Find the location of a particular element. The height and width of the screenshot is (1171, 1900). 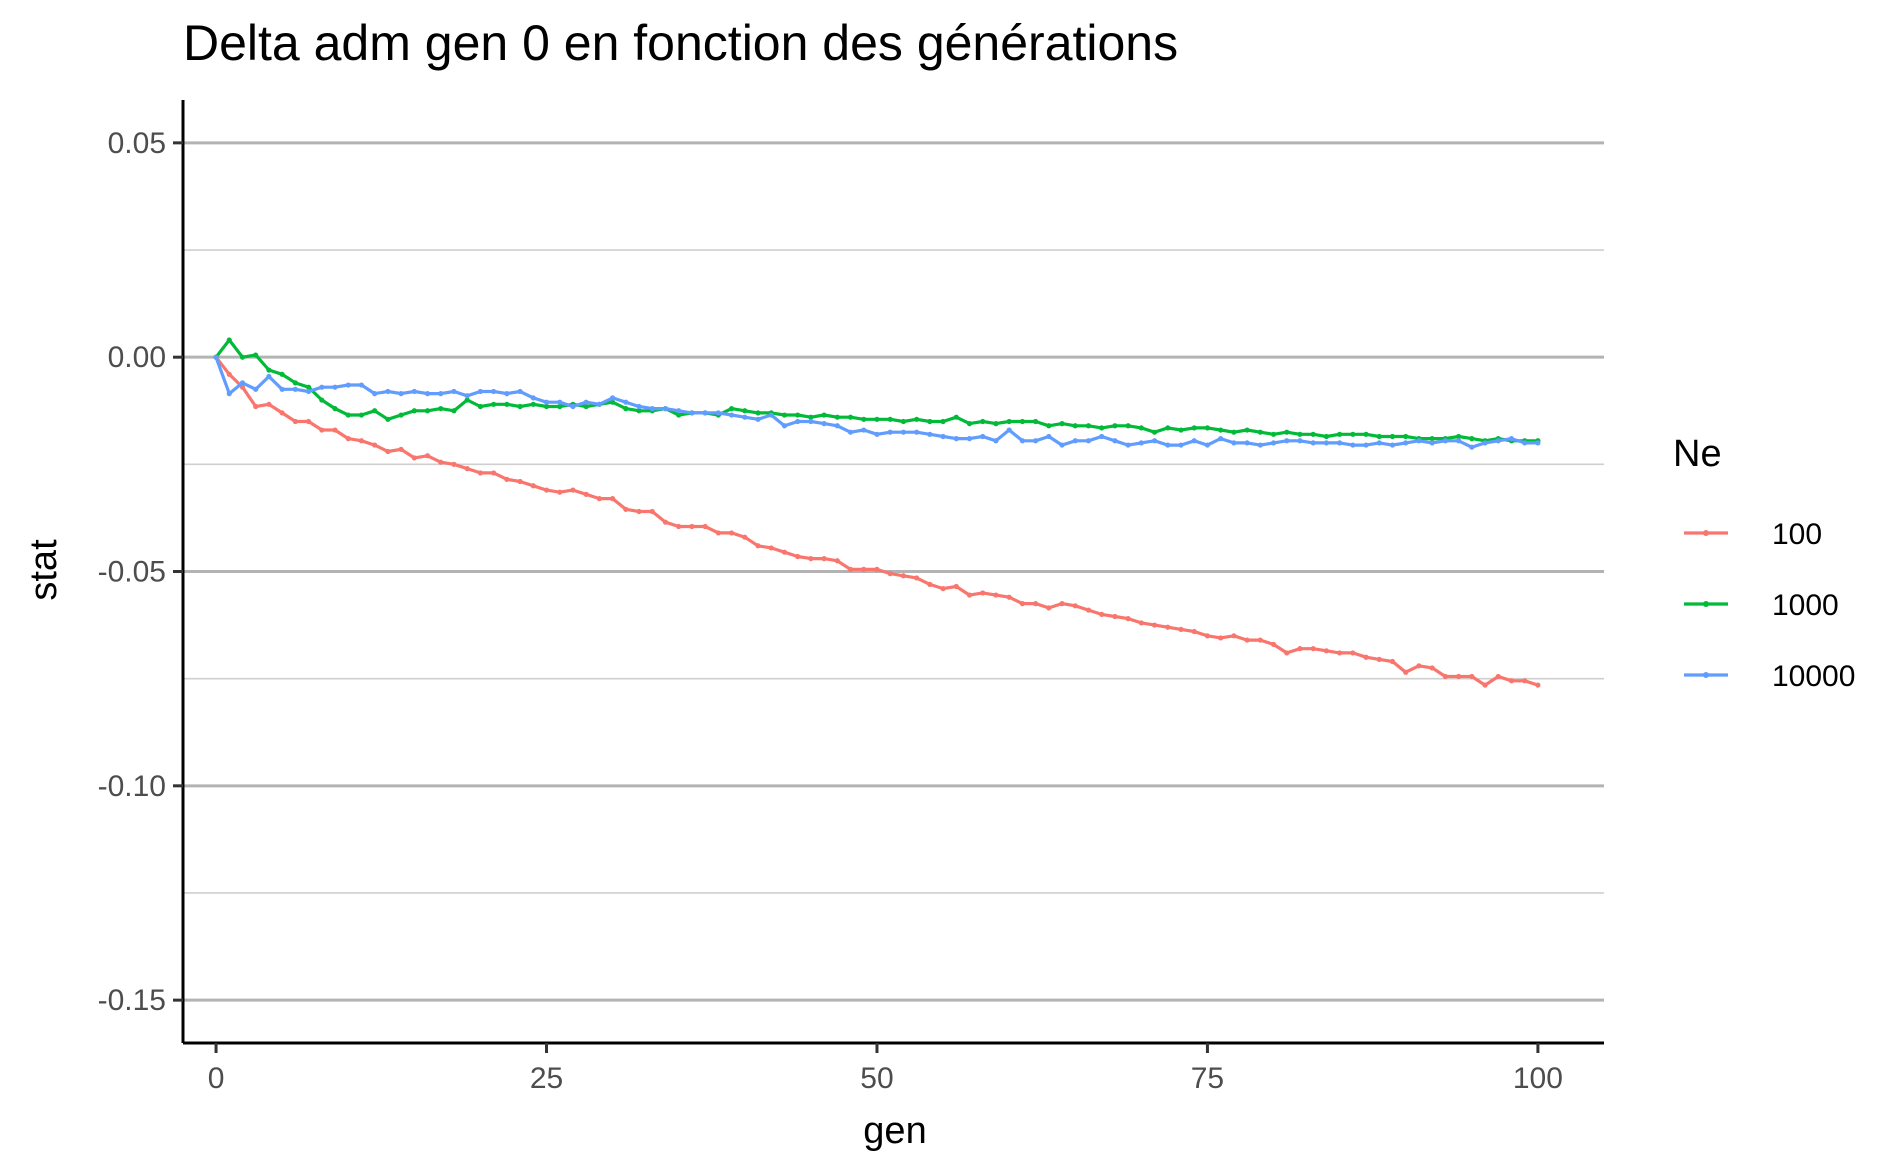

x-tick-label-0: 0 is located at coordinates (216, 1078).